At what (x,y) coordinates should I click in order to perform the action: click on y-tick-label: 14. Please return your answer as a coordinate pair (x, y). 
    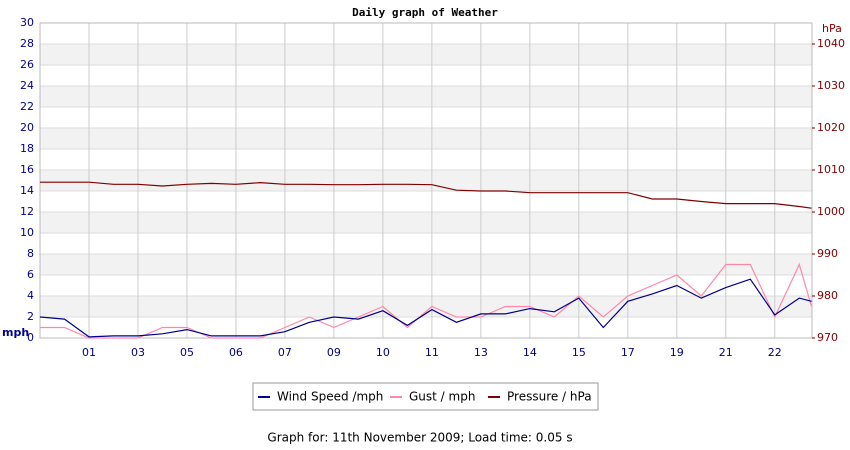
    Looking at the image, I should click on (27, 190).